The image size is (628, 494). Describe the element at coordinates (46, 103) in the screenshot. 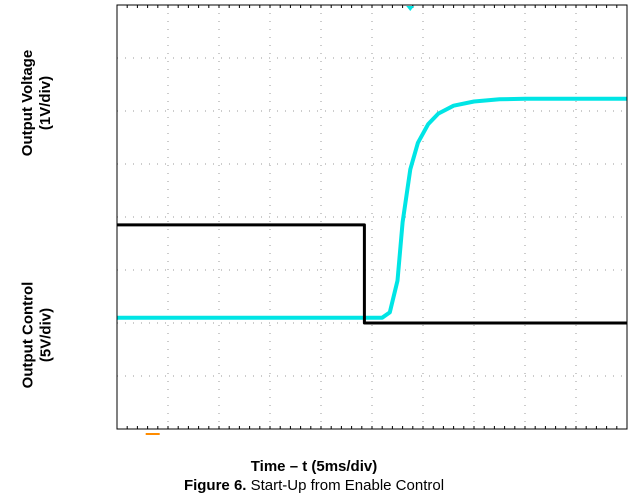

I see `y-label-output-voltage-line2: (1V/div)` at that location.